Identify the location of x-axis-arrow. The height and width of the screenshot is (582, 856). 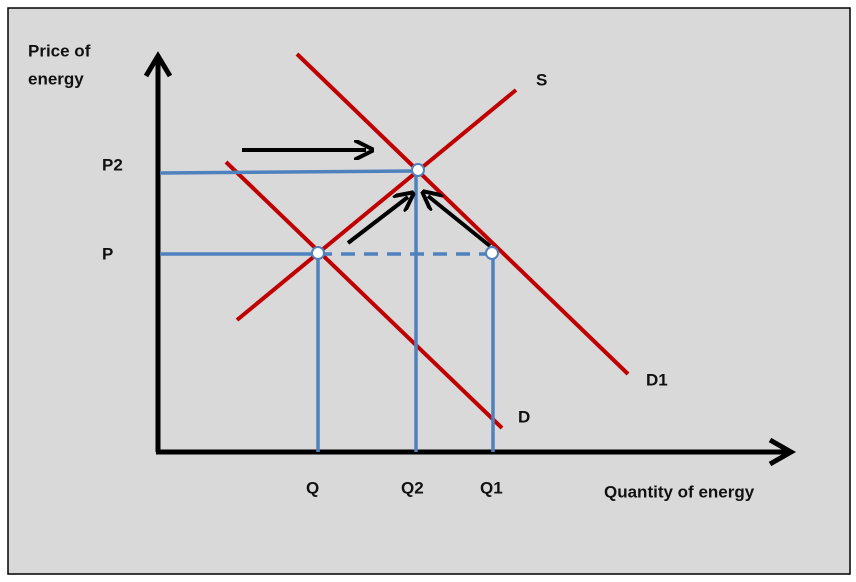
(782, 452).